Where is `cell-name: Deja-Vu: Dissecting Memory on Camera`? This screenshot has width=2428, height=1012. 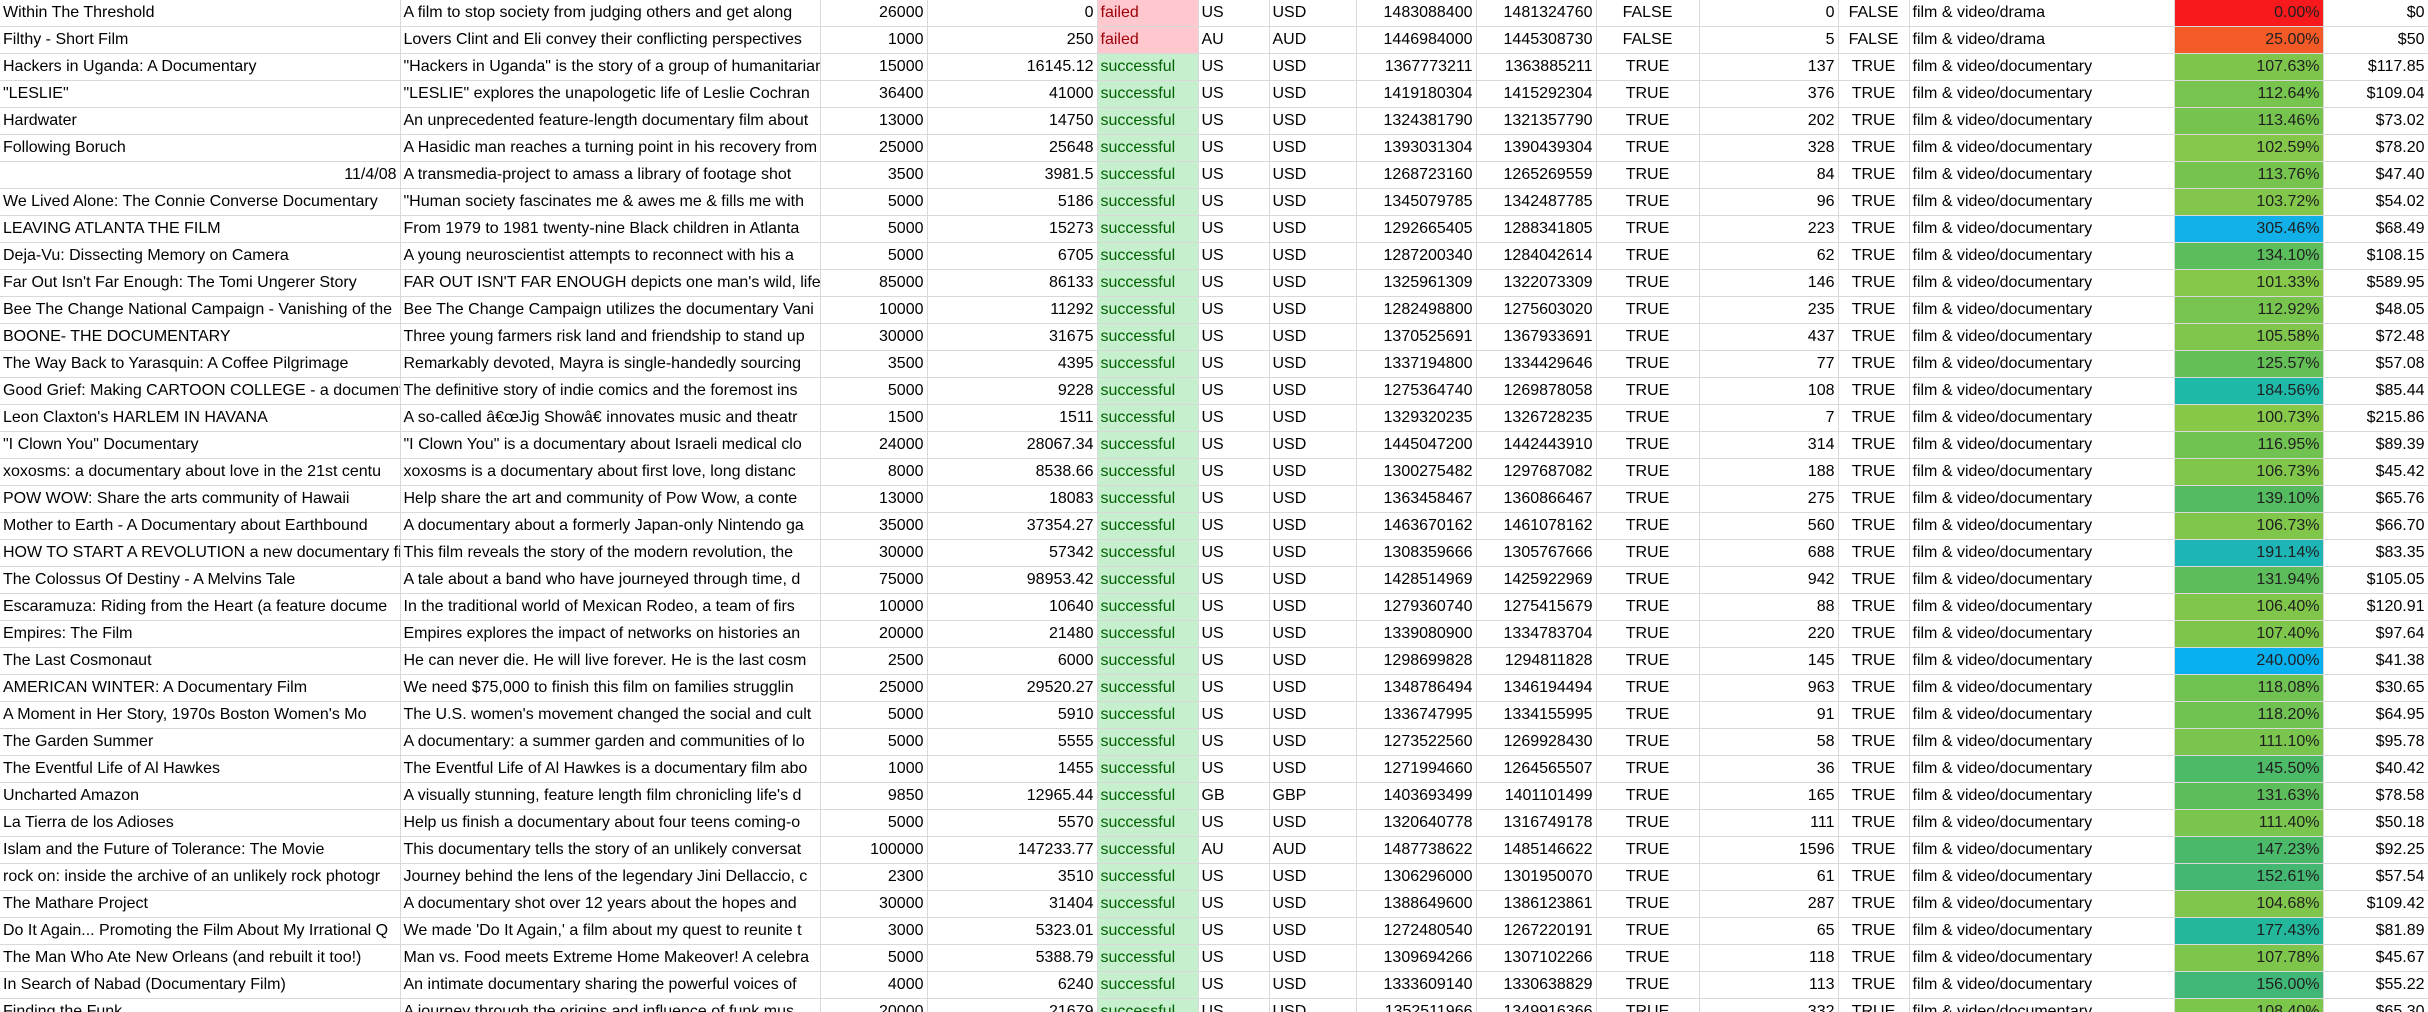 cell-name: Deja-Vu: Dissecting Memory on Camera is located at coordinates (200, 256).